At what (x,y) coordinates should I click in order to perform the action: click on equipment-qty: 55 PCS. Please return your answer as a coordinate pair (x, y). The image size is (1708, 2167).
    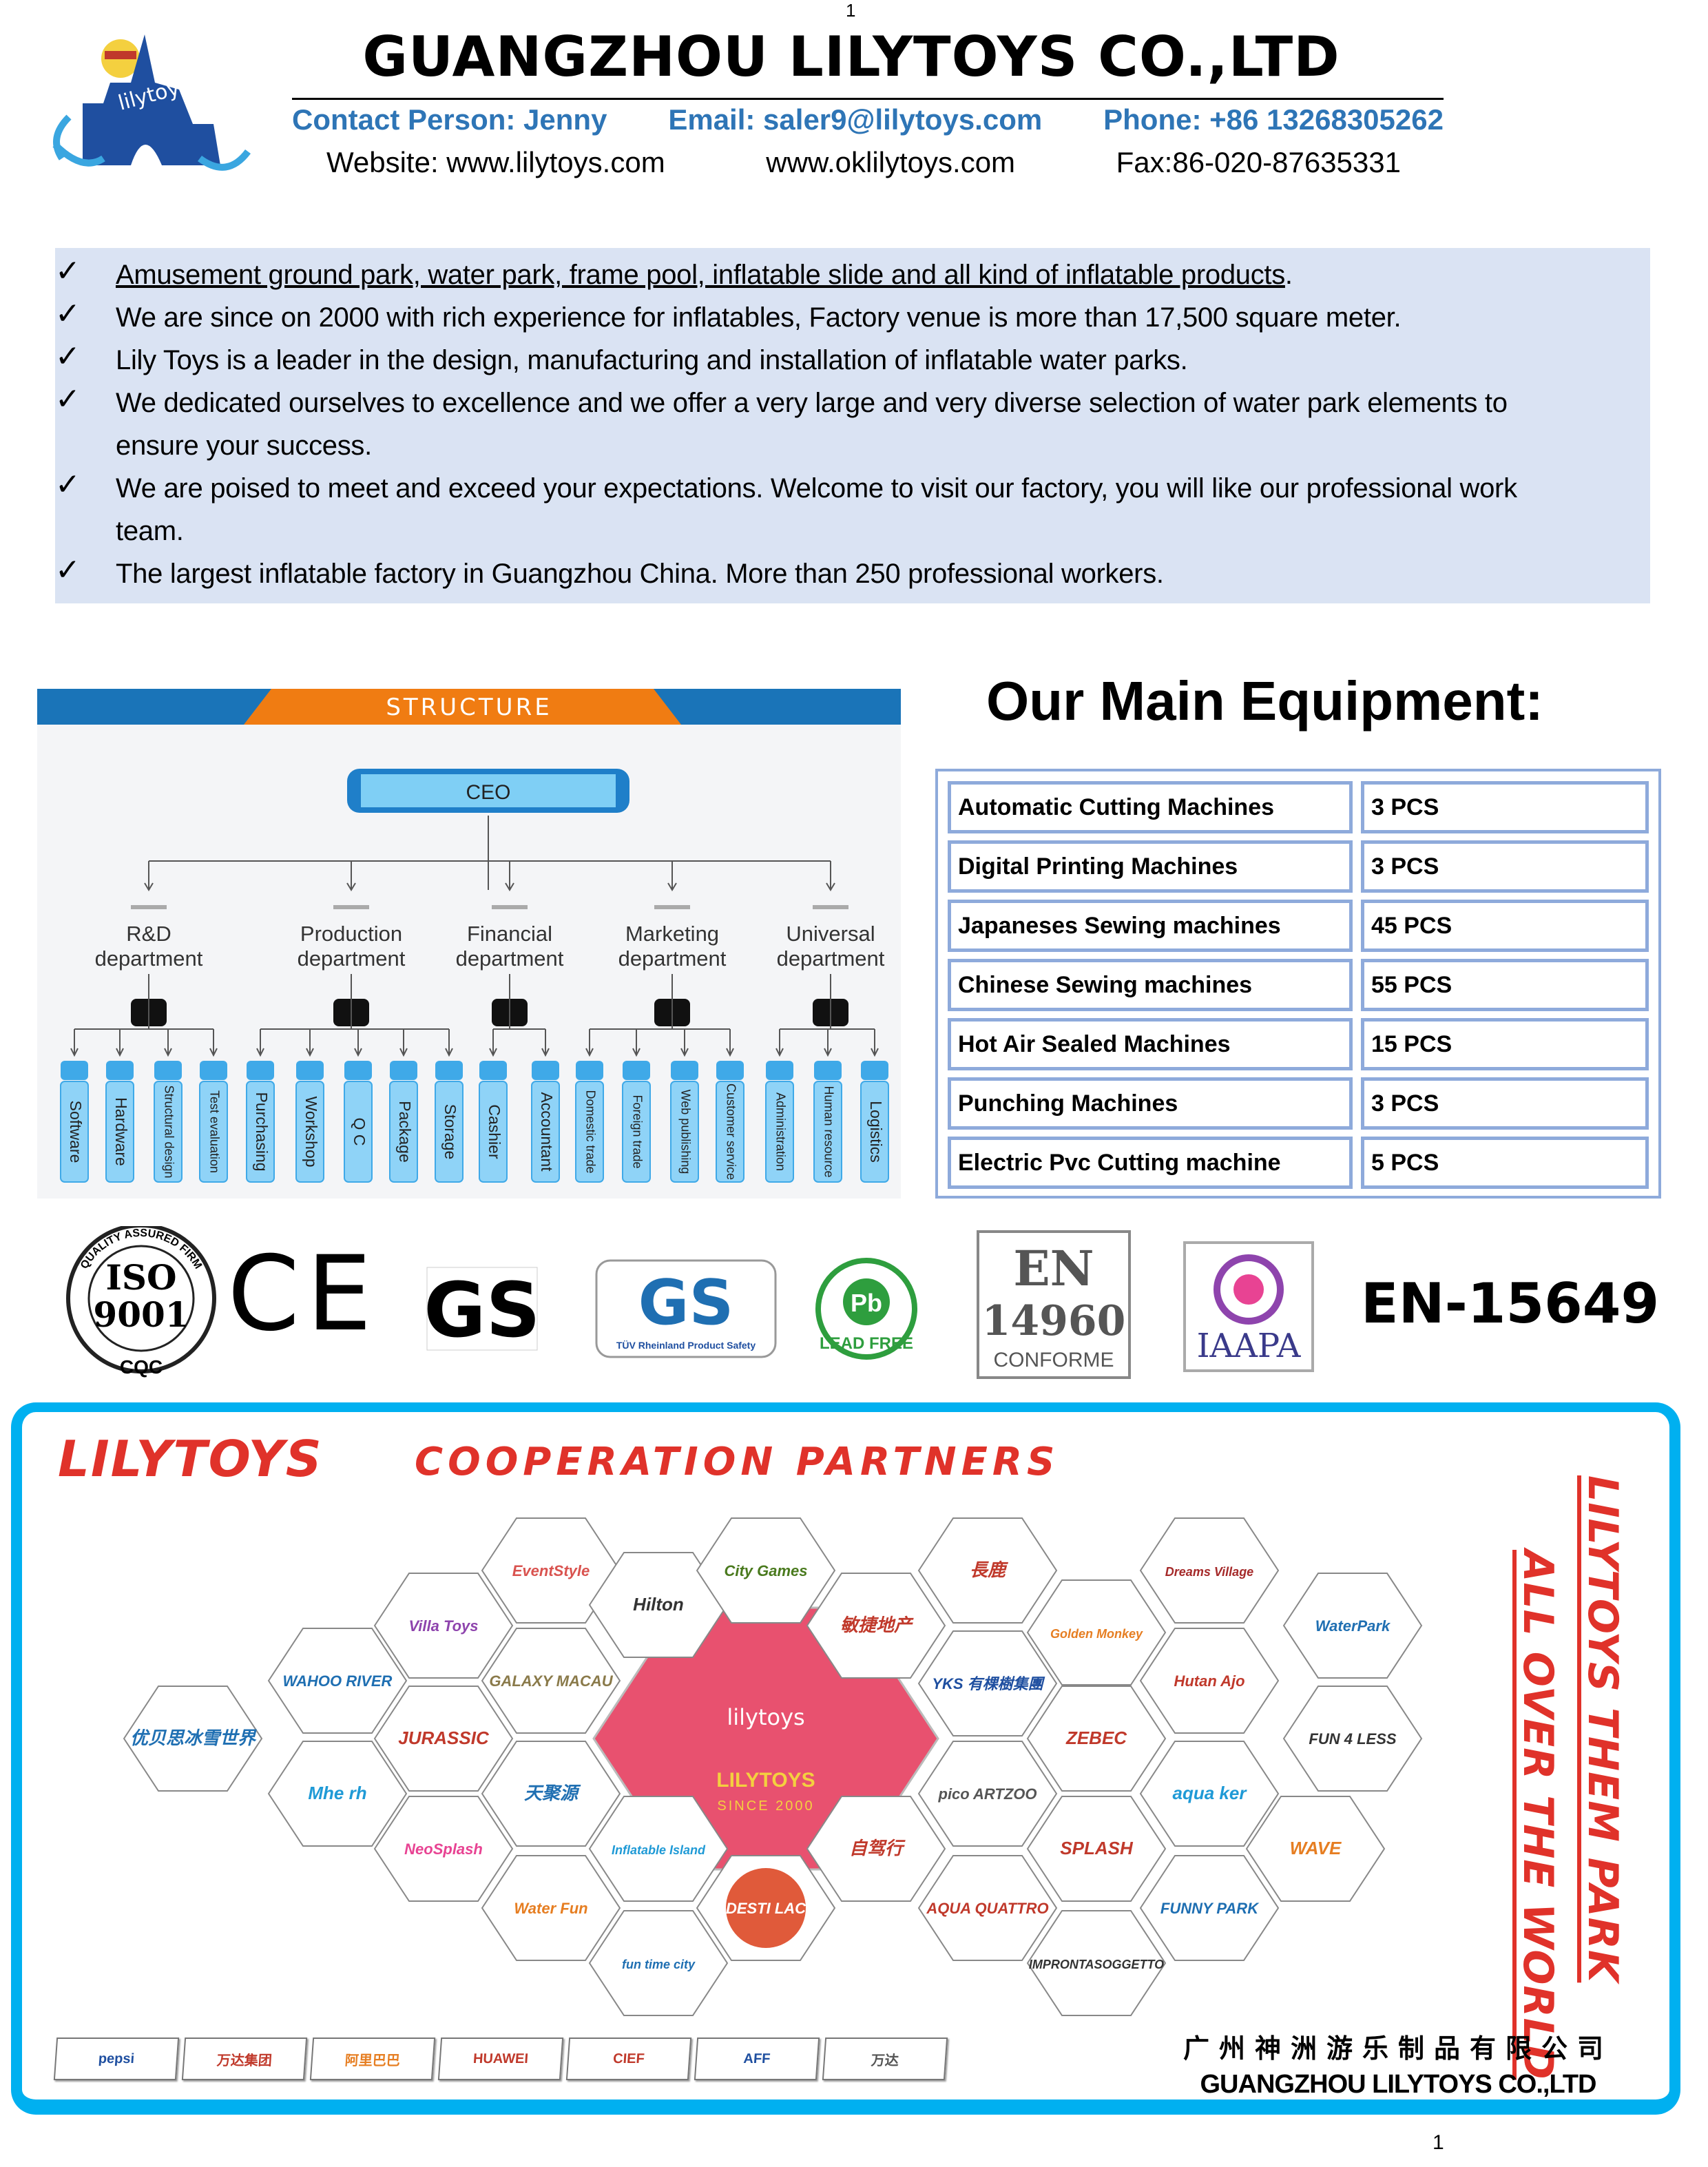
    Looking at the image, I should click on (1505, 985).